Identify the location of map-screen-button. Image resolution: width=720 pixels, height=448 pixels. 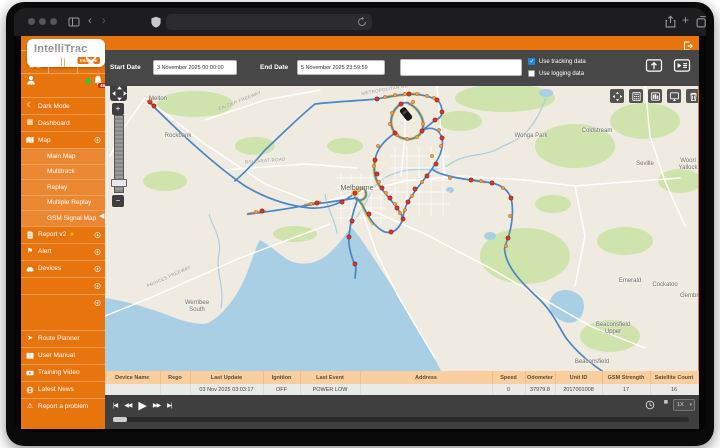
(674, 96).